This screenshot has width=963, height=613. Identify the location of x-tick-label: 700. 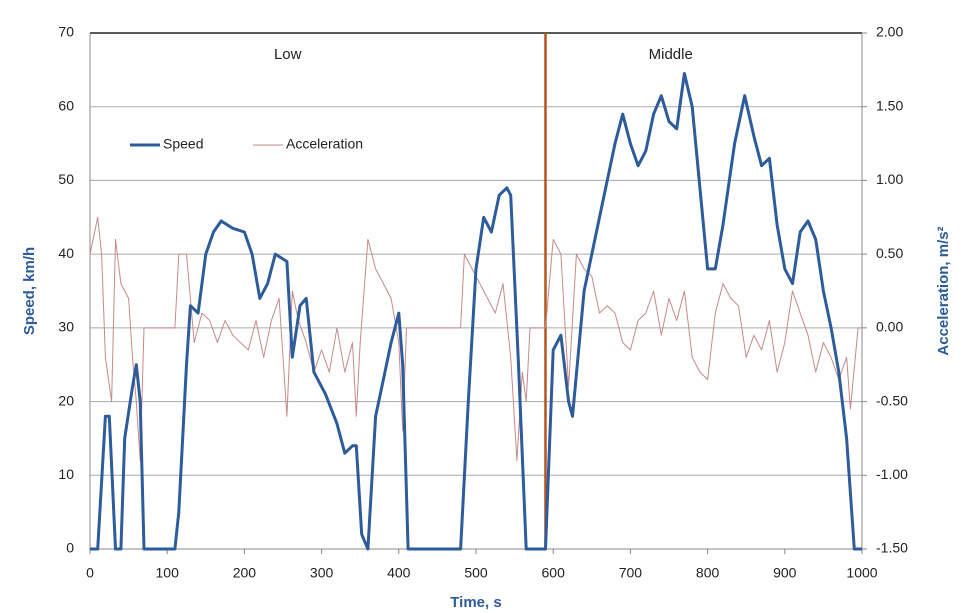
(631, 573).